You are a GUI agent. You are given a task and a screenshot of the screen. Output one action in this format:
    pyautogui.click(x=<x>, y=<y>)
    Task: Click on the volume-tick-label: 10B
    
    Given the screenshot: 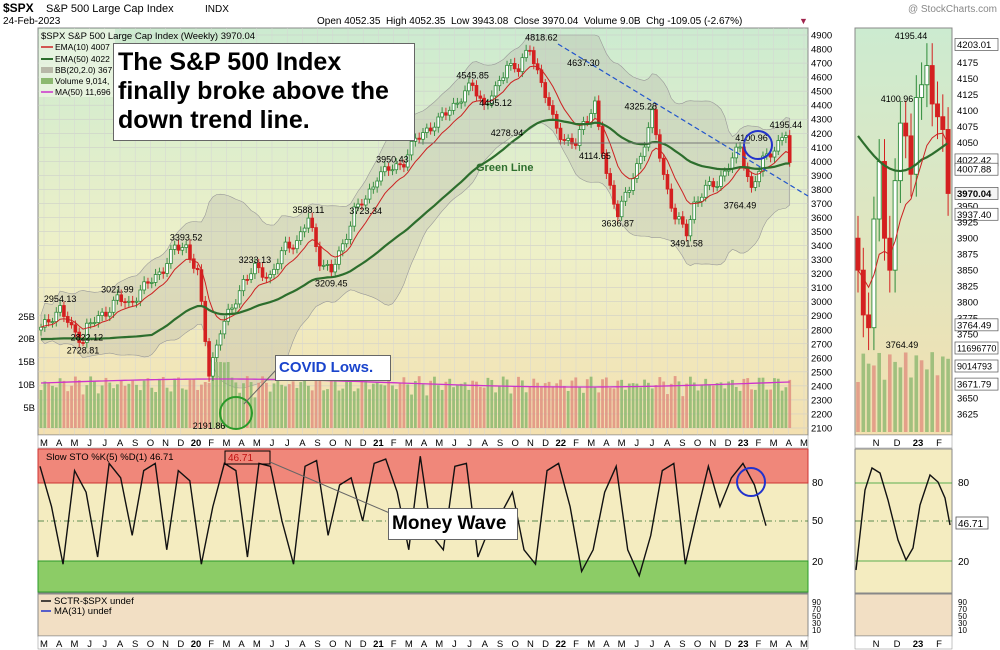 What is the action you would take?
    pyautogui.click(x=26, y=385)
    